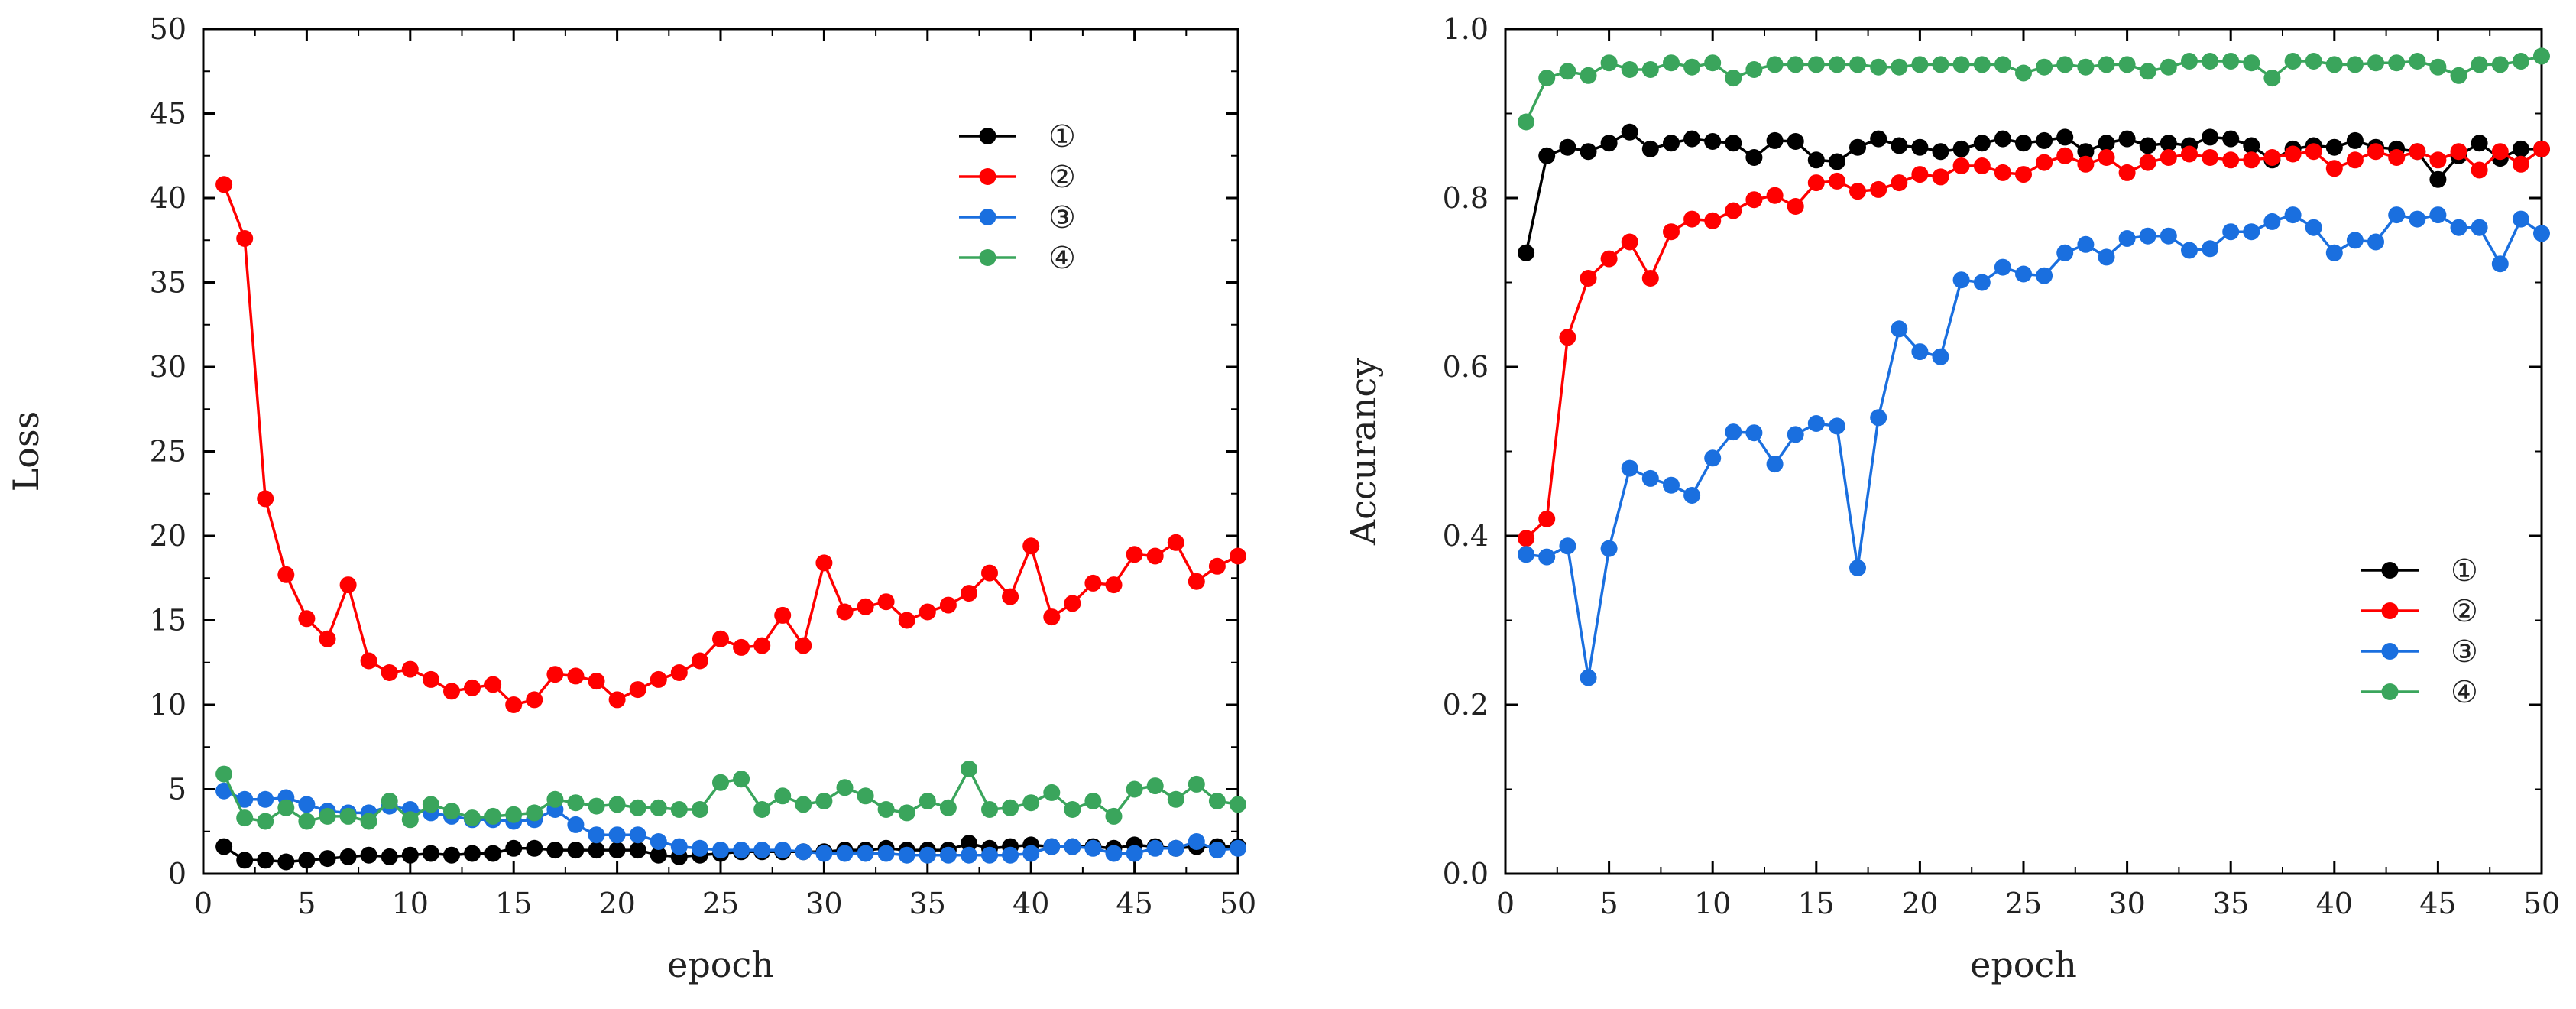  I want to click on loss-x-tick-label: 20, so click(617, 903).